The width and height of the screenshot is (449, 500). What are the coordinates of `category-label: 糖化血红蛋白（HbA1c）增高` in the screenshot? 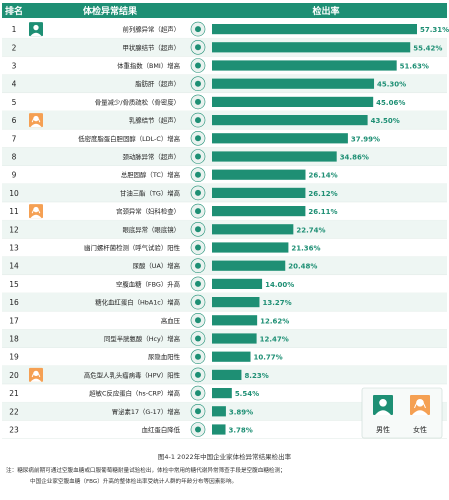 It's located at (137, 302).